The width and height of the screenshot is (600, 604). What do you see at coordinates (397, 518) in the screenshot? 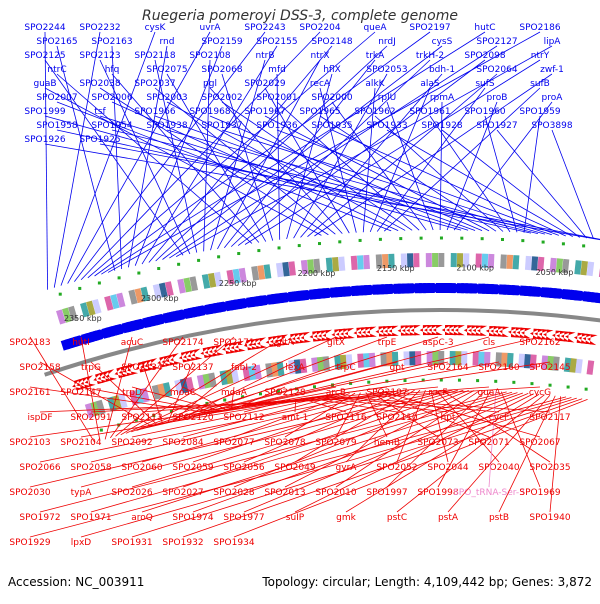
I see `reverse-gene-label: pstC` at bounding box center [397, 518].